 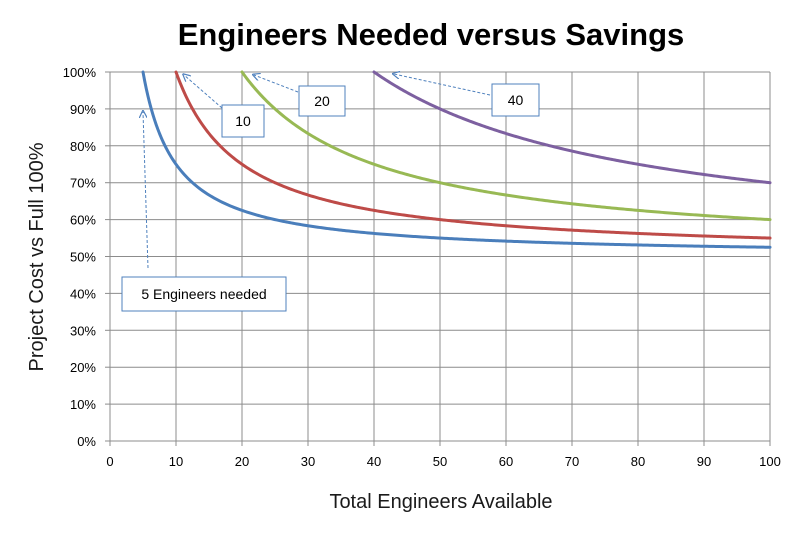 I want to click on y-tick-label: 30%, so click(x=83, y=330).